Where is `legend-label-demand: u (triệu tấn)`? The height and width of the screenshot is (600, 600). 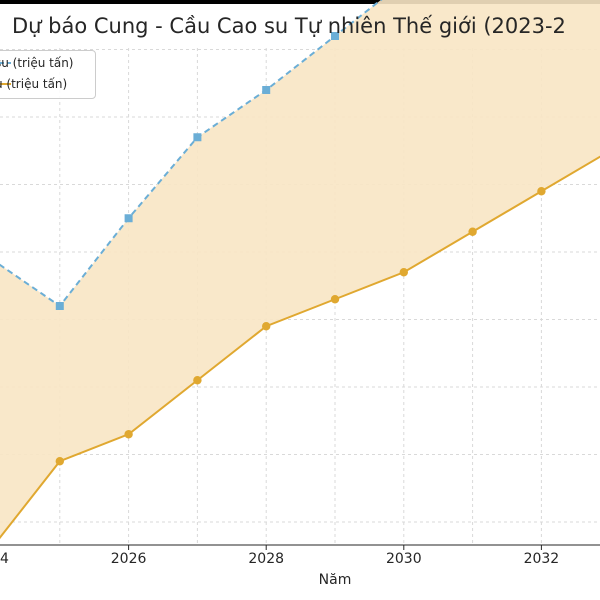 legend-label-demand: u (triệu tấn) is located at coordinates (34, 84).